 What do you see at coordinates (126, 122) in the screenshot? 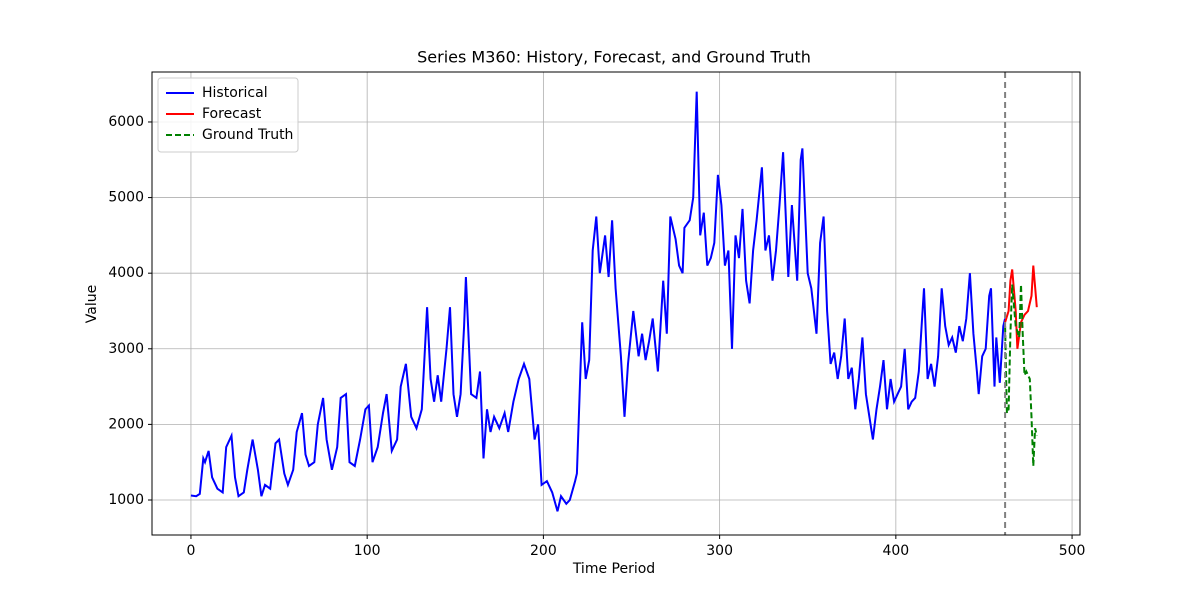
I see `y-tick-label: 6000` at bounding box center [126, 122].